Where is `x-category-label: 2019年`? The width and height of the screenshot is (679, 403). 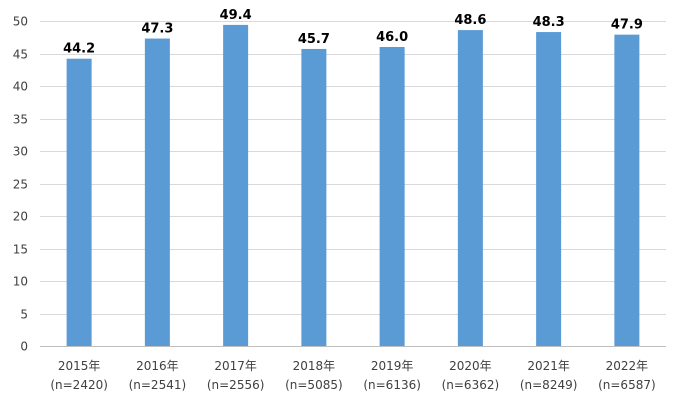 x-category-label: 2019年 is located at coordinates (392, 366).